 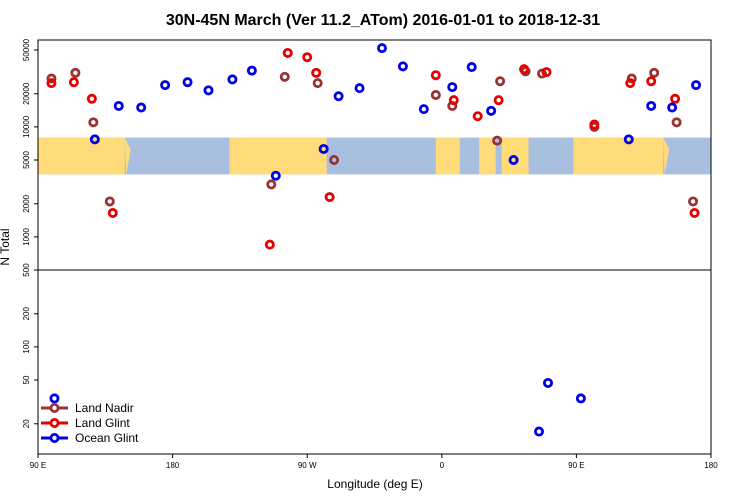 What do you see at coordinates (107, 438) in the screenshot?
I see `legend-label-ocean-glint: Ocean Glint` at bounding box center [107, 438].